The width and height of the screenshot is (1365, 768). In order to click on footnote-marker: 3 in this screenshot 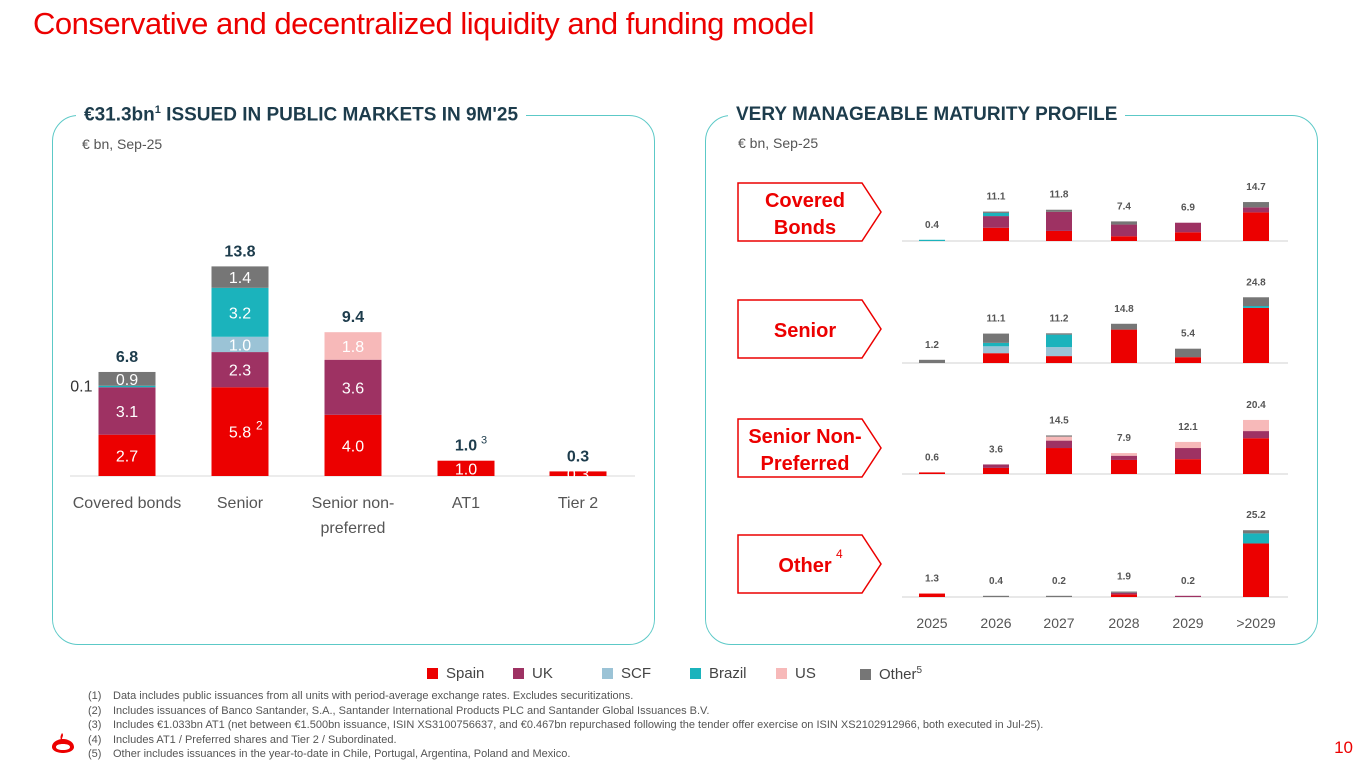, I will do `click(484, 441)`.